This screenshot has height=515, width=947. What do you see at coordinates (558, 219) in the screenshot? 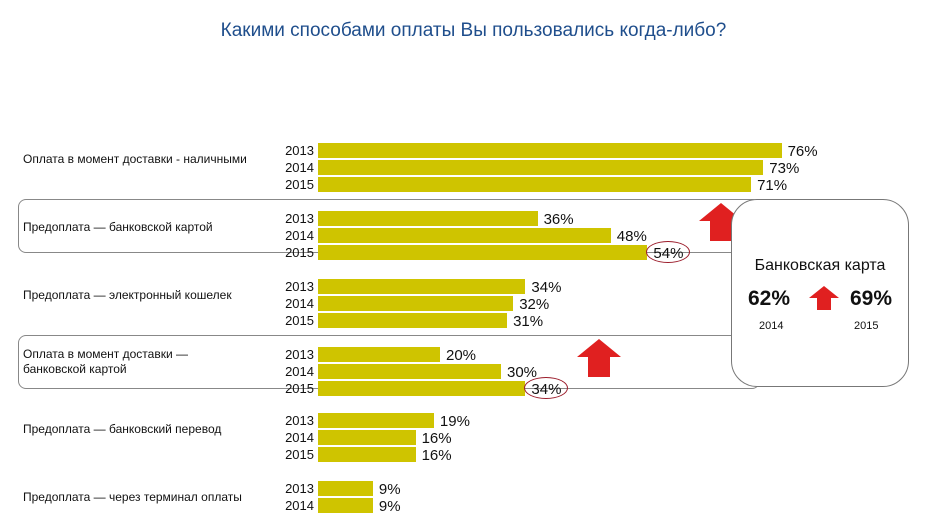
I see `value-label: 36%` at bounding box center [558, 219].